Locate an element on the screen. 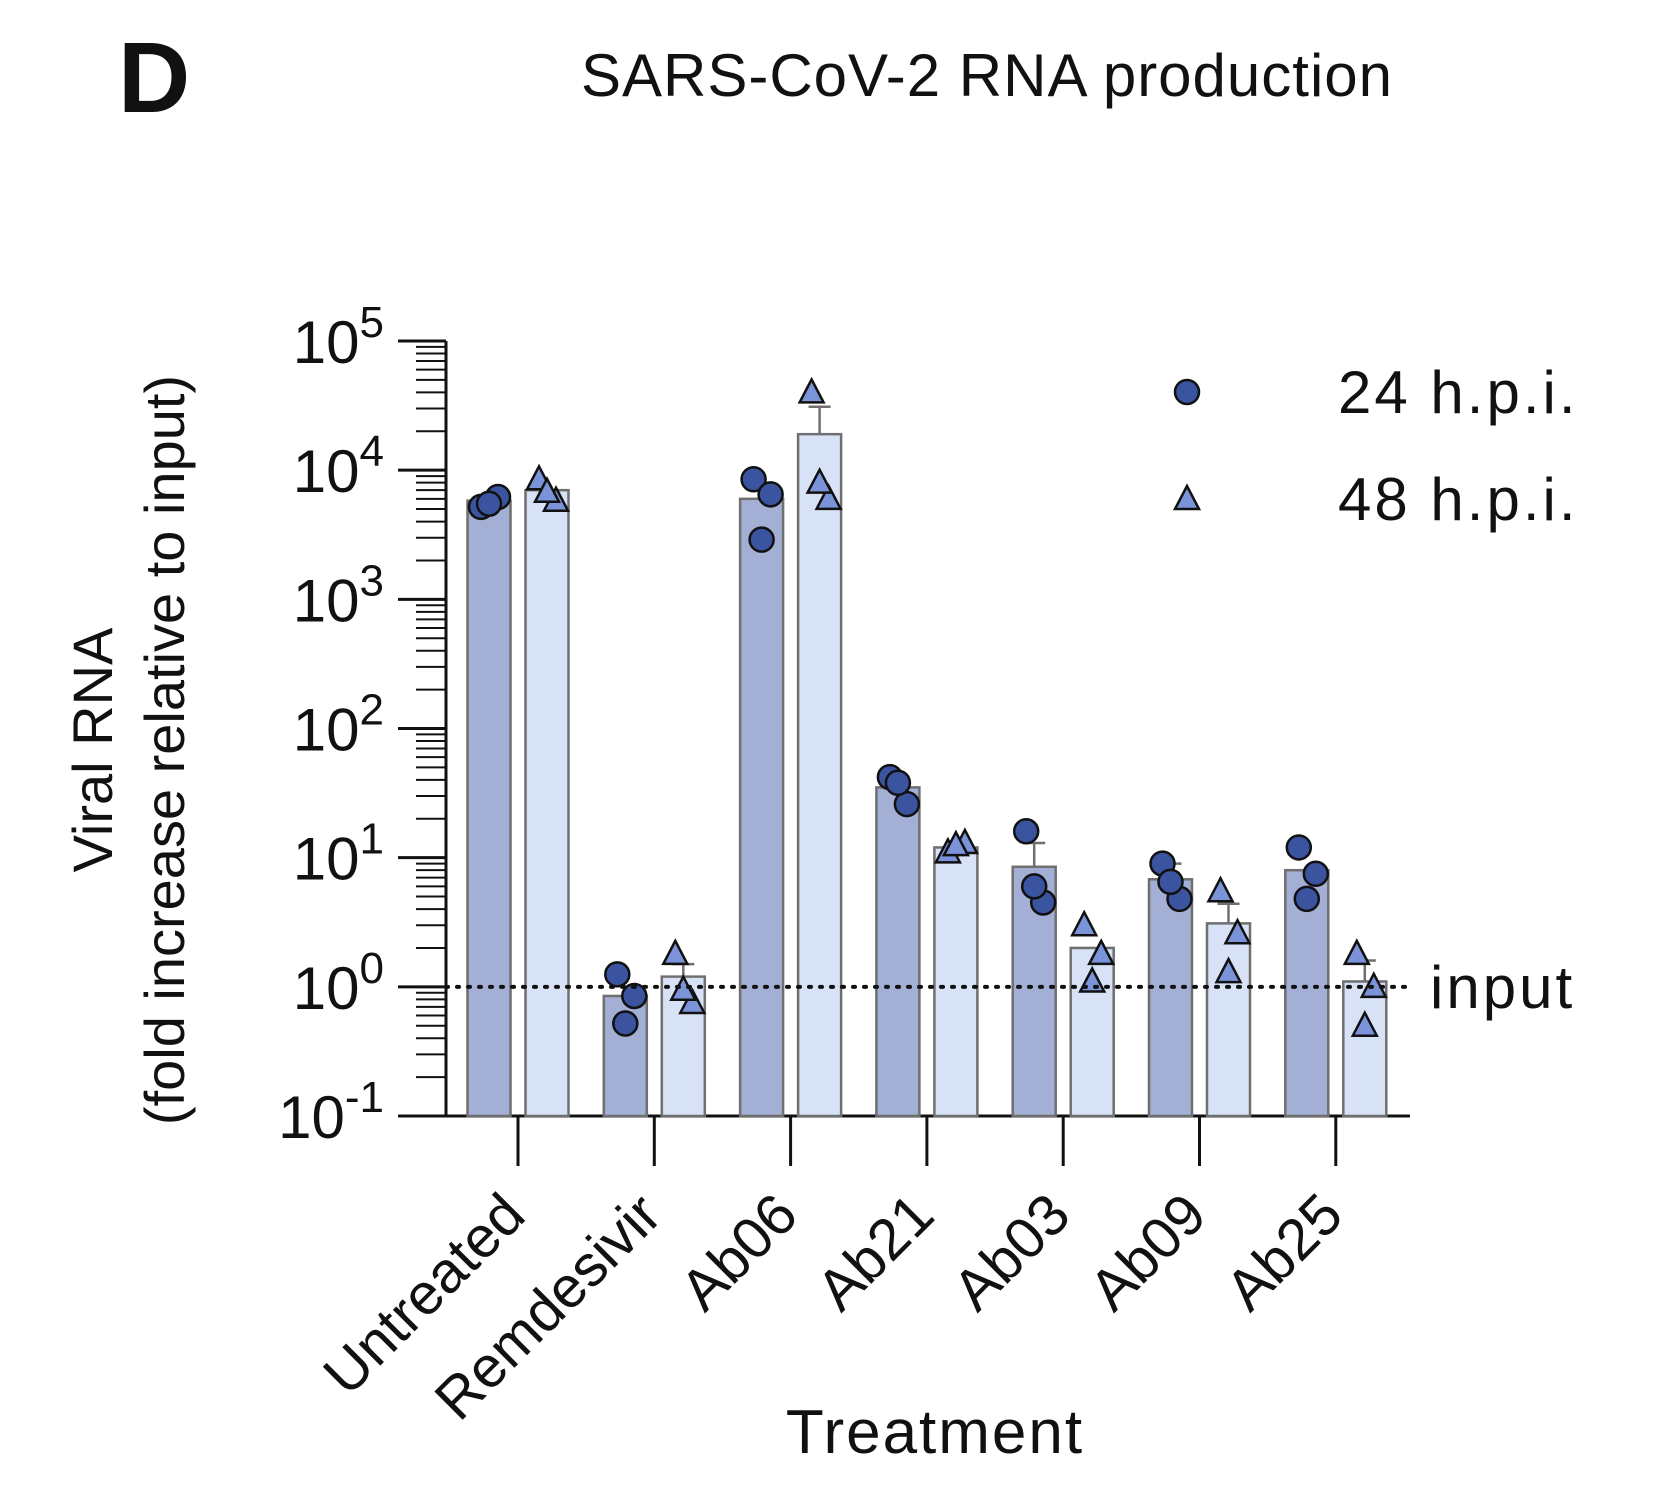 The image size is (1666, 1485). x-tick-label-ab25: Ab25 is located at coordinates (1284, 1252).